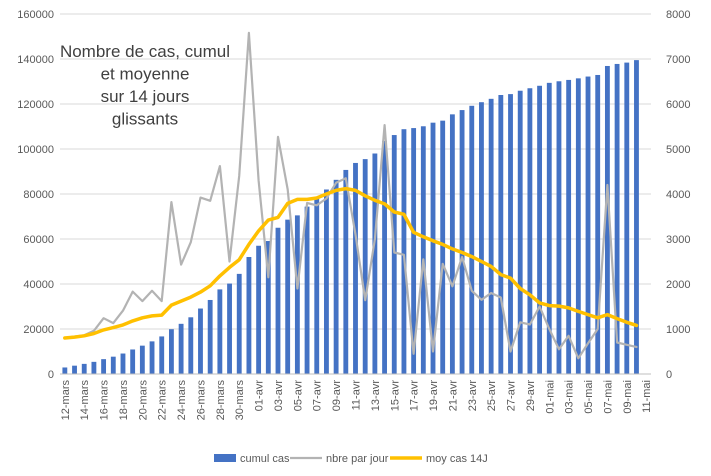 This screenshot has width=711, height=476. What do you see at coordinates (678, 285) in the screenshot?
I see `right-y-tick-label: 2000` at bounding box center [678, 285].